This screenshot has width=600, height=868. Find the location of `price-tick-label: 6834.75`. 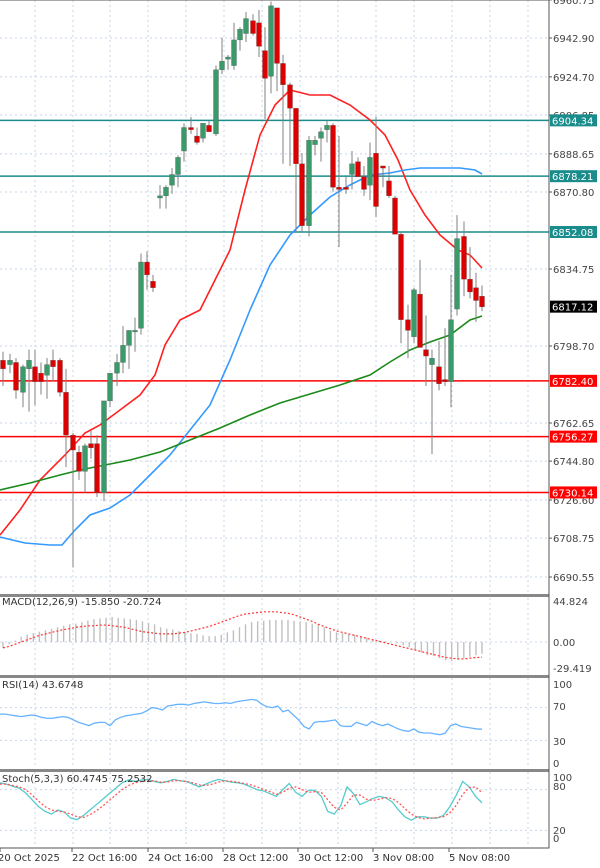

price-tick-label: 6834.75 is located at coordinates (573, 270).